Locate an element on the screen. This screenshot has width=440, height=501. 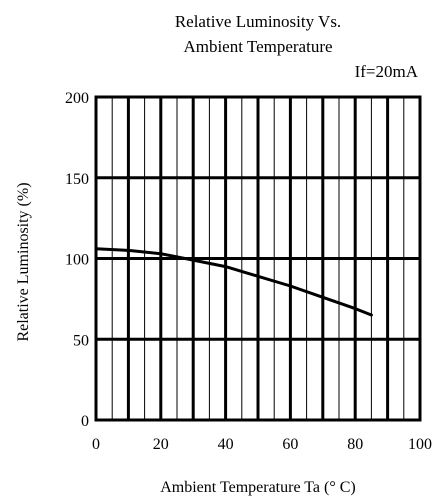
y-tick-label: 100 is located at coordinates (77, 260).